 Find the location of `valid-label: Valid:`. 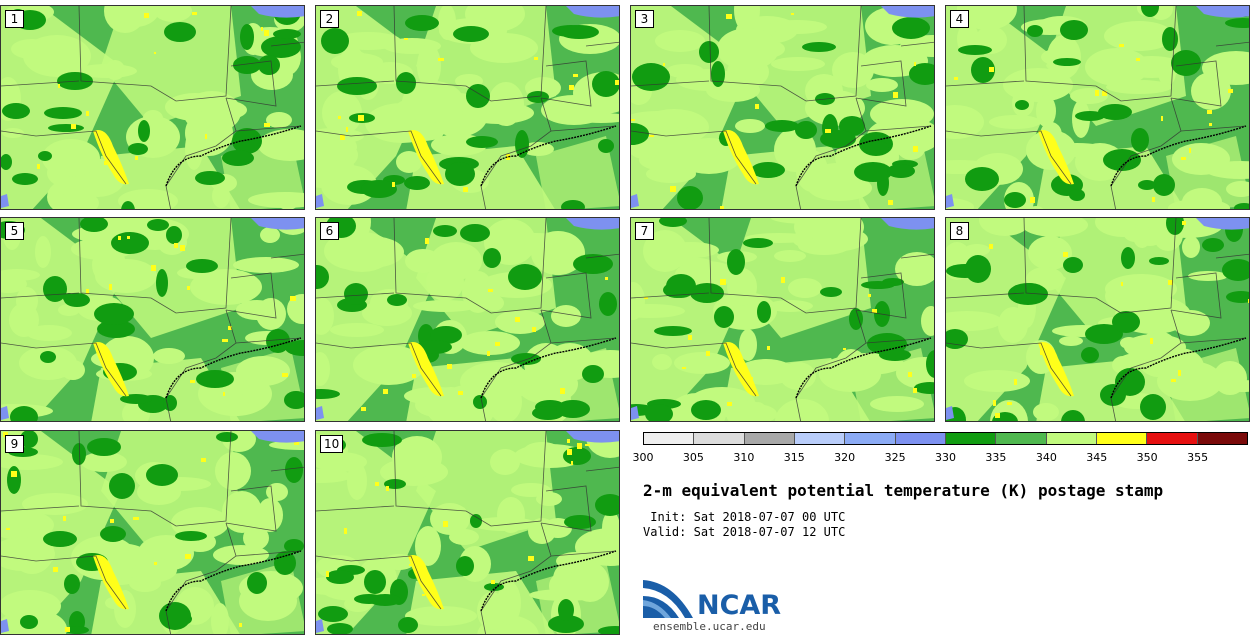

valid-label: Valid: is located at coordinates (665, 532).